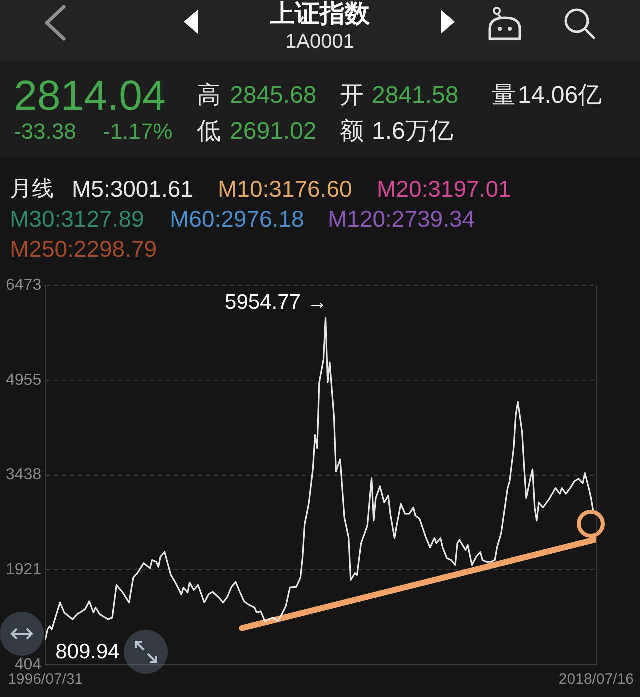 This screenshot has height=697, width=640. Describe the element at coordinates (352, 96) in the screenshot. I see `text: 开` at that location.